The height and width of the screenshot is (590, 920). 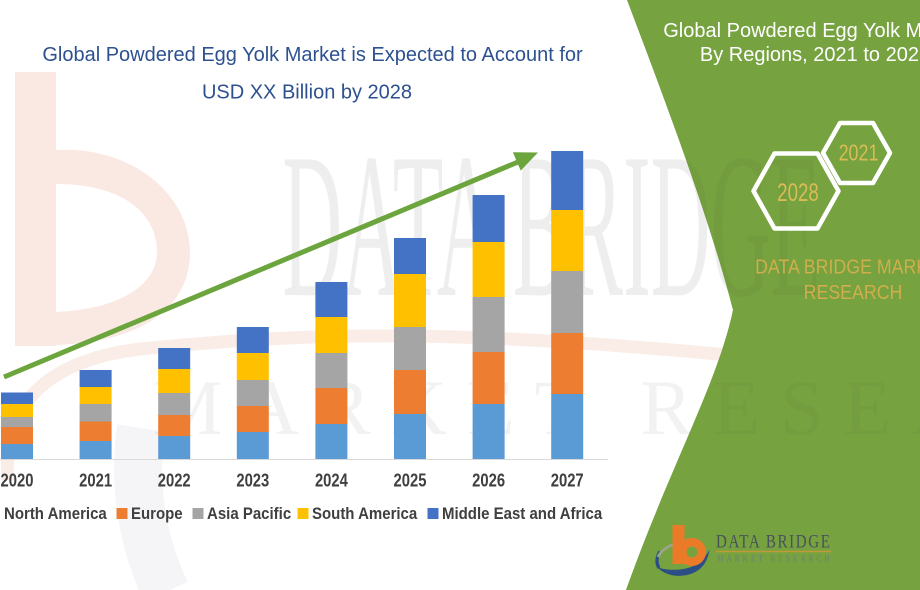 I want to click on svg-text: Middle East and Africa, so click(x=522, y=514).